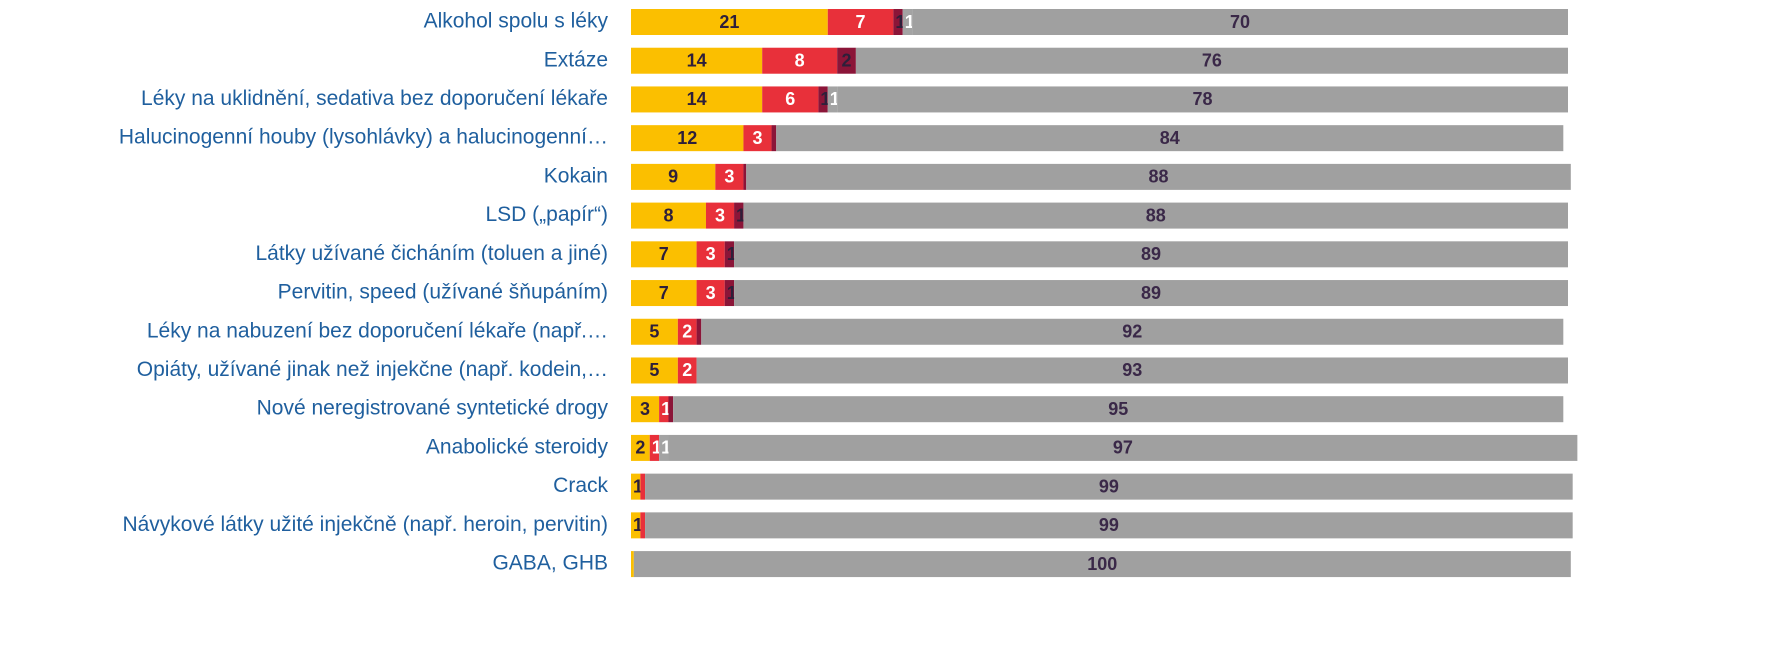 This screenshot has height=651, width=1769. Describe the element at coordinates (517, 446) in the screenshot. I see `category-label: Anabolické steroidy` at that location.